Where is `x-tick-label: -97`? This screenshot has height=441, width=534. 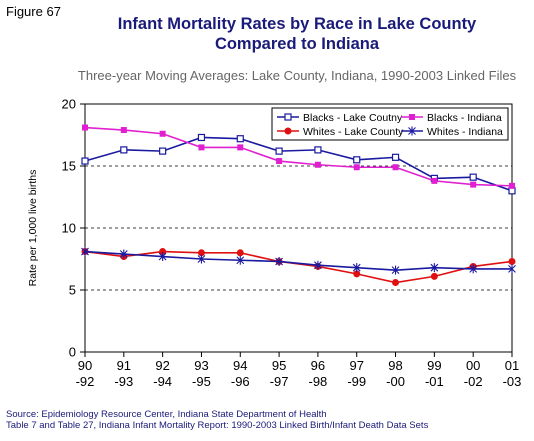 x-tick-label: -97 is located at coordinates (279, 381).